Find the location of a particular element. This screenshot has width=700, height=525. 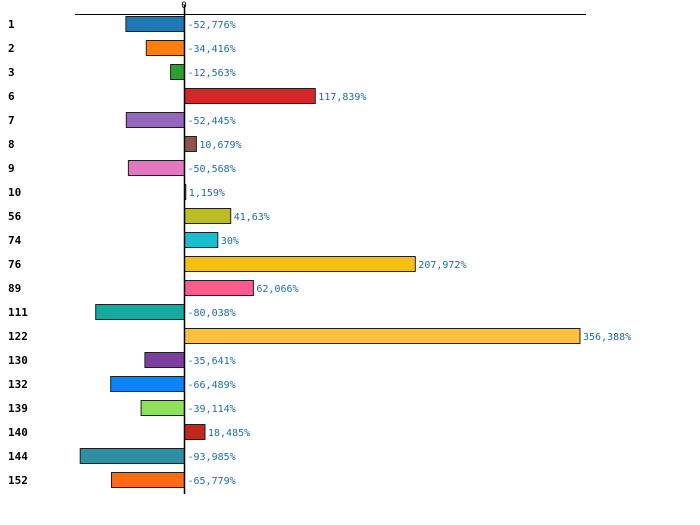

category-label-9: 9 is located at coordinates (11, 168).